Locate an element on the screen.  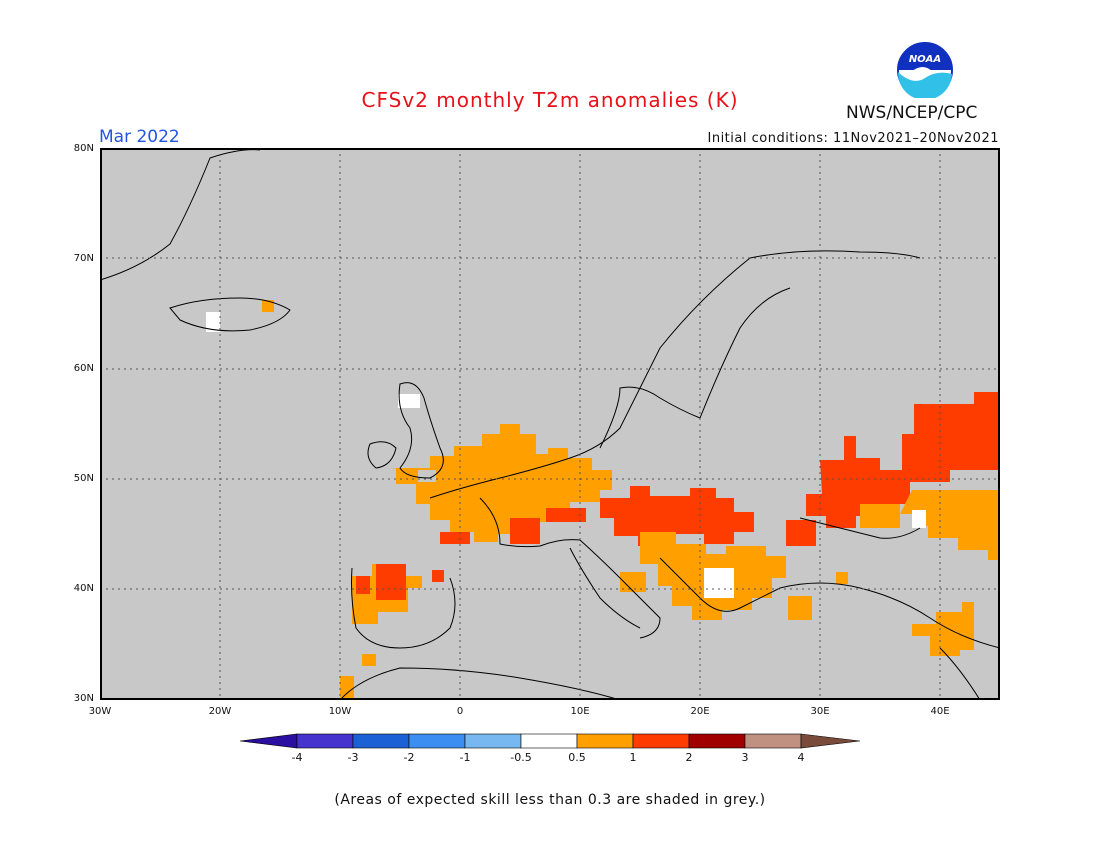
lon-label: 10E is located at coordinates (580, 711).